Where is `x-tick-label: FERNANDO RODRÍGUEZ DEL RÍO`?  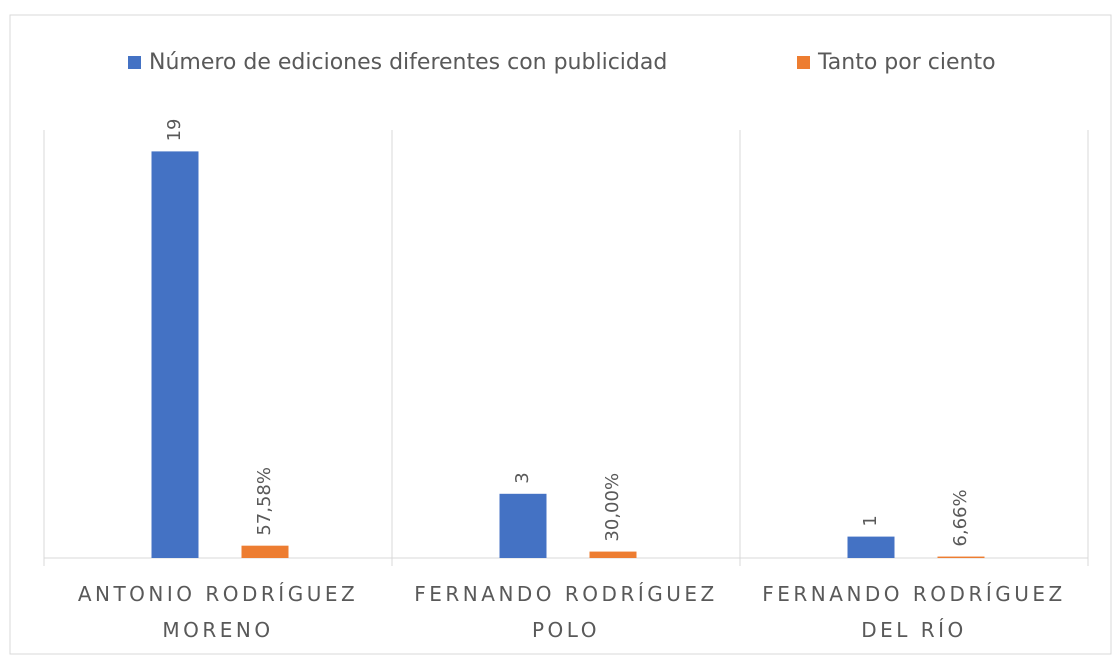
x-tick-label: FERNANDO RODRÍGUEZ DEL RÍO is located at coordinates (914, 612).